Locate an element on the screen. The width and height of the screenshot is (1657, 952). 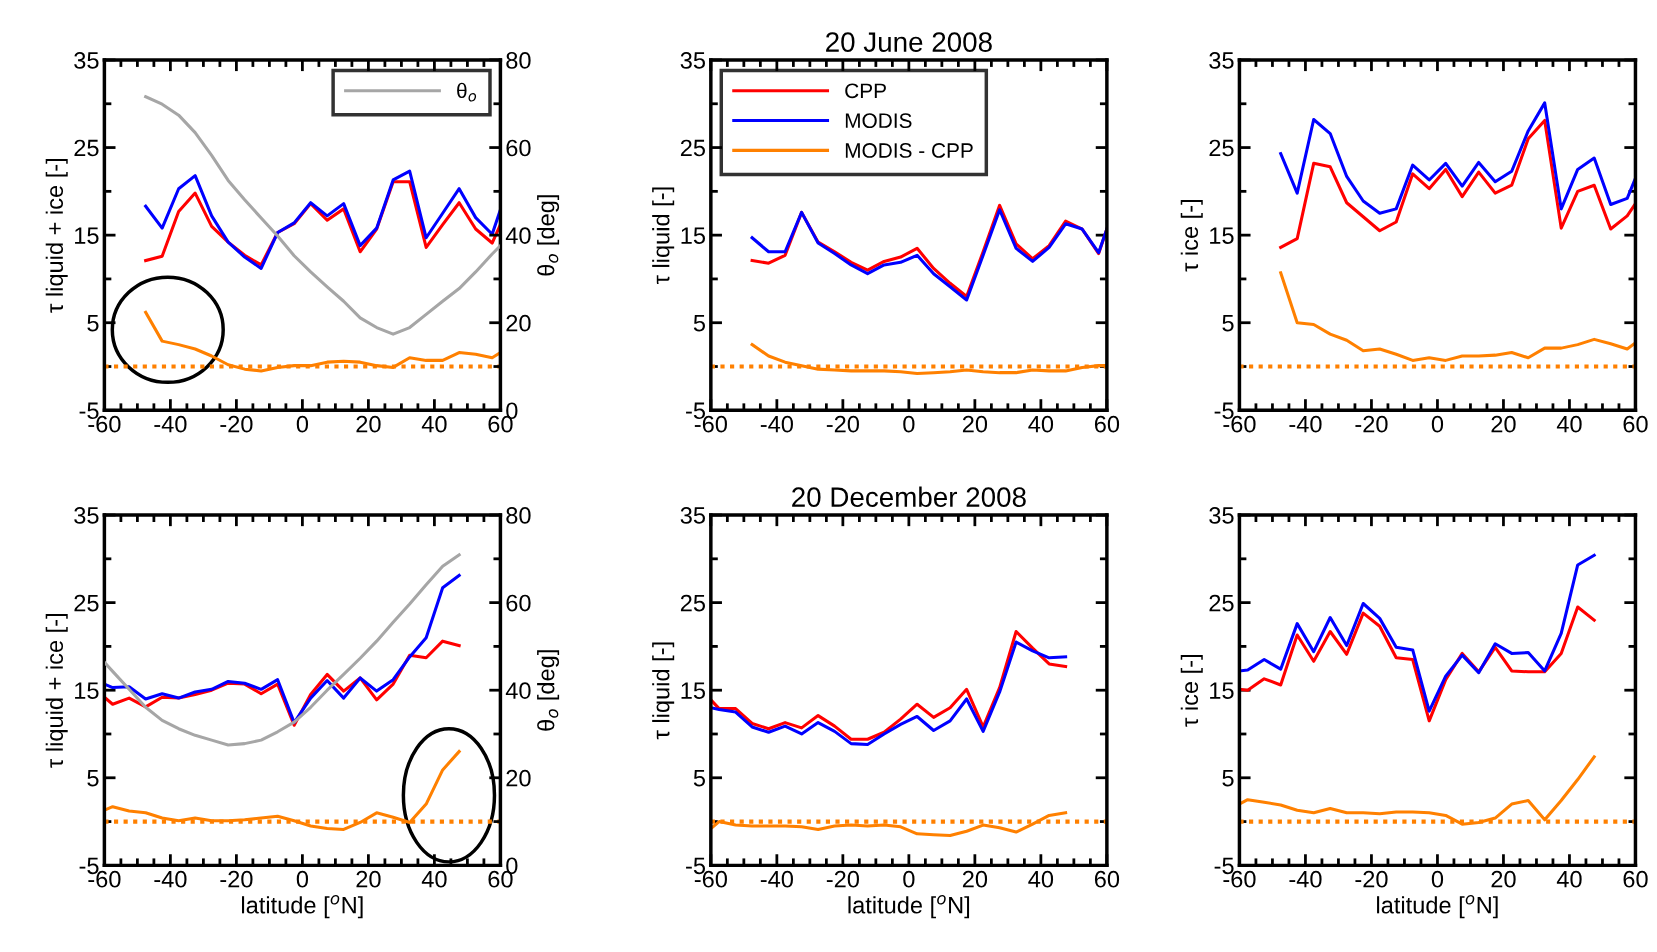
chart-title: 20 December 2008 is located at coordinates (909, 496).